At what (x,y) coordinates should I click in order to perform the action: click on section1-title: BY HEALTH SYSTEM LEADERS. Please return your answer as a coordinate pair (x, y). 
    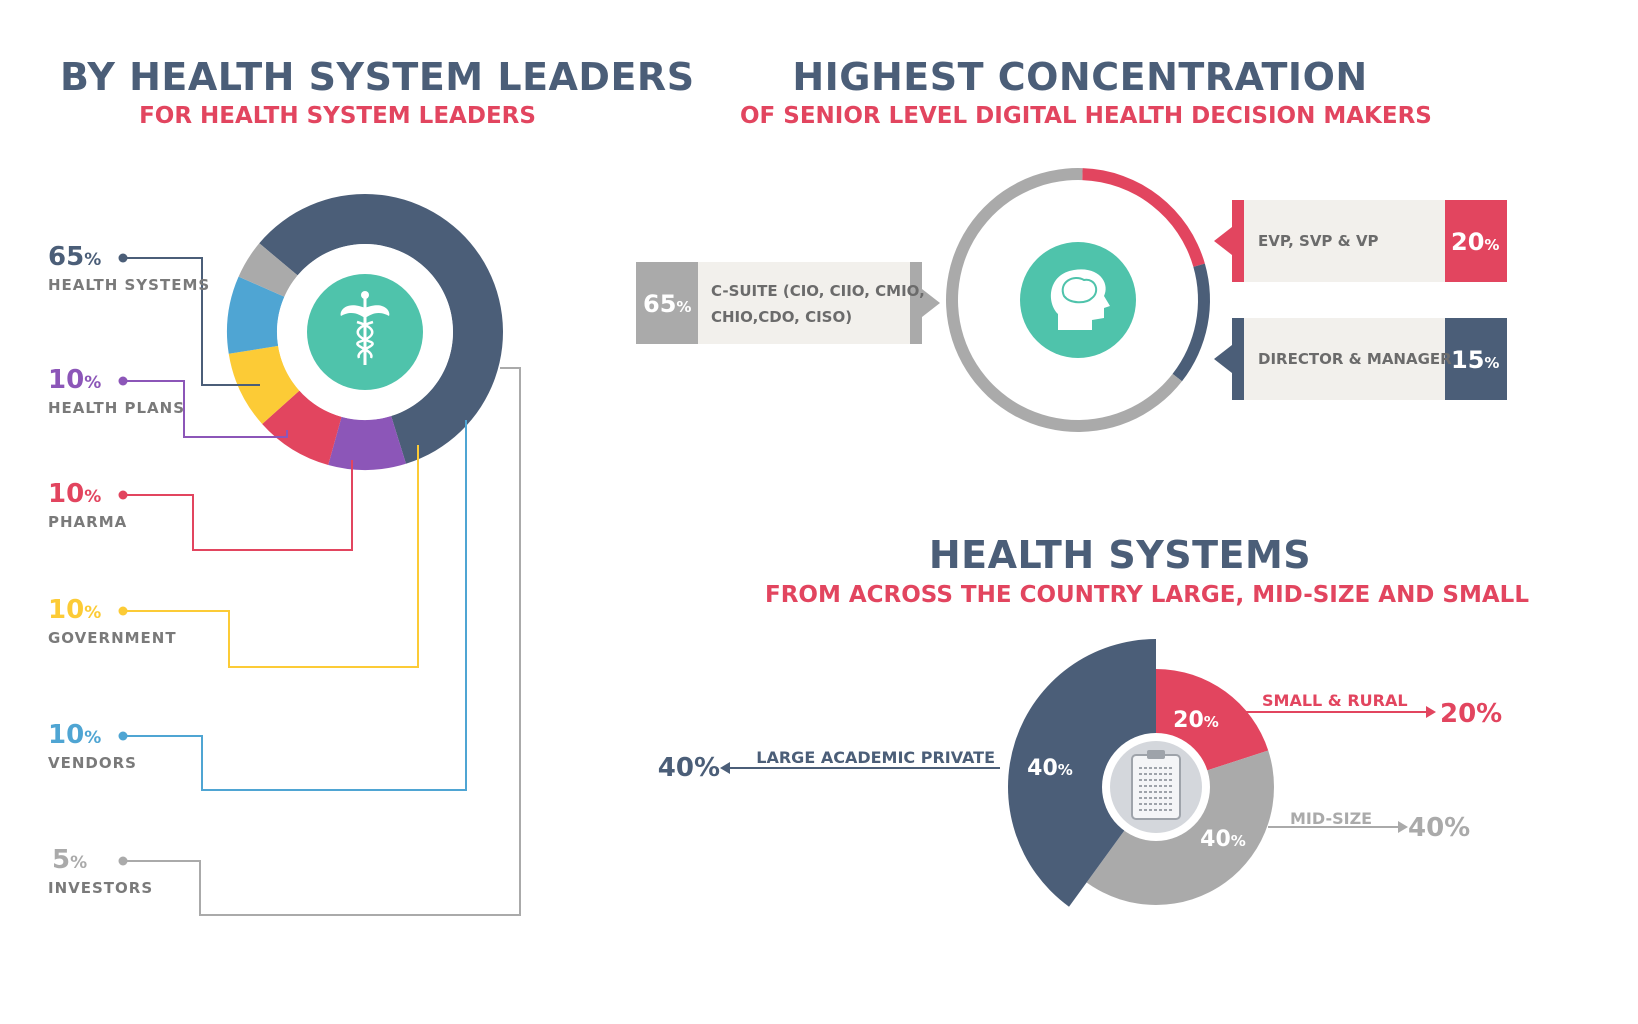
    Looking at the image, I should click on (377, 77).